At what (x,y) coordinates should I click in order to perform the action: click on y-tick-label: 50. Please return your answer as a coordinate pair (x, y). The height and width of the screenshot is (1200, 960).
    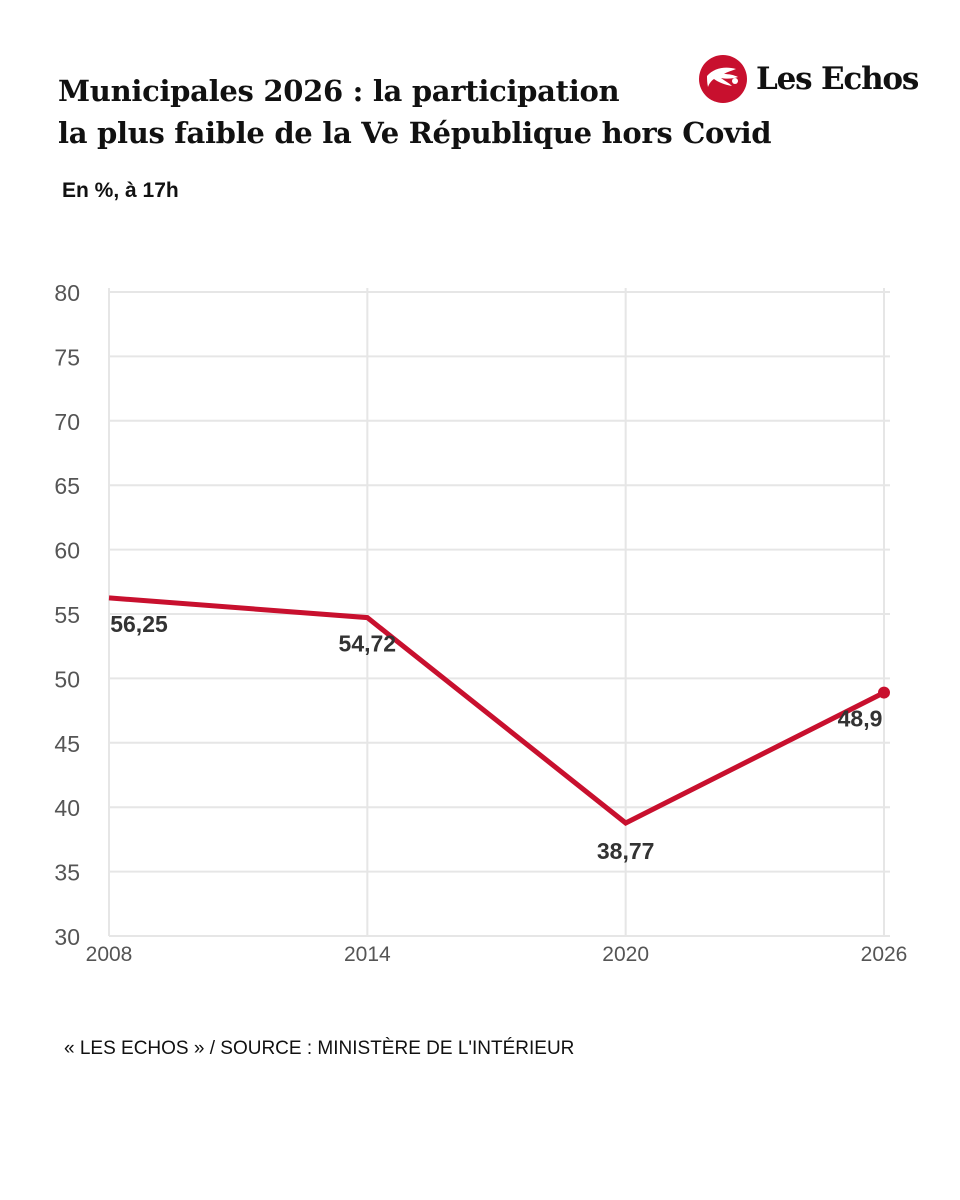
    Looking at the image, I should click on (67, 679).